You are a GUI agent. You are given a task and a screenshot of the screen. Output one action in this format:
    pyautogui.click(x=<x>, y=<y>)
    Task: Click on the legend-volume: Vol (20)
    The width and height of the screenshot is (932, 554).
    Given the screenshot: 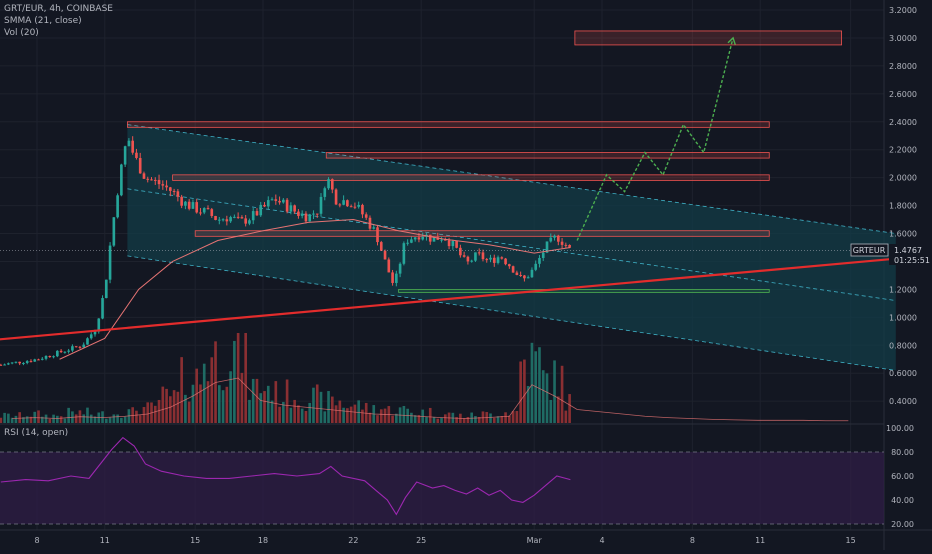 What is the action you would take?
    pyautogui.click(x=21, y=33)
    